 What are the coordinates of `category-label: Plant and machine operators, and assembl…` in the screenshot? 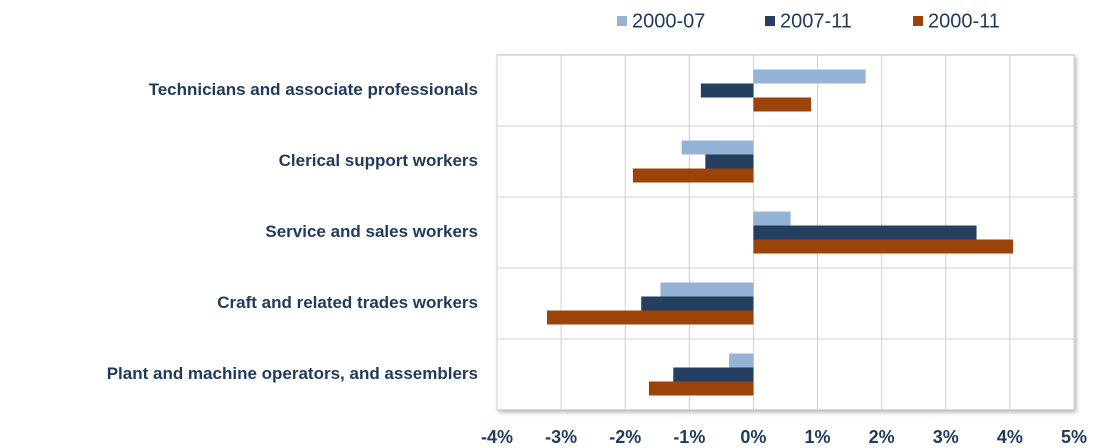 It's located at (292, 373).